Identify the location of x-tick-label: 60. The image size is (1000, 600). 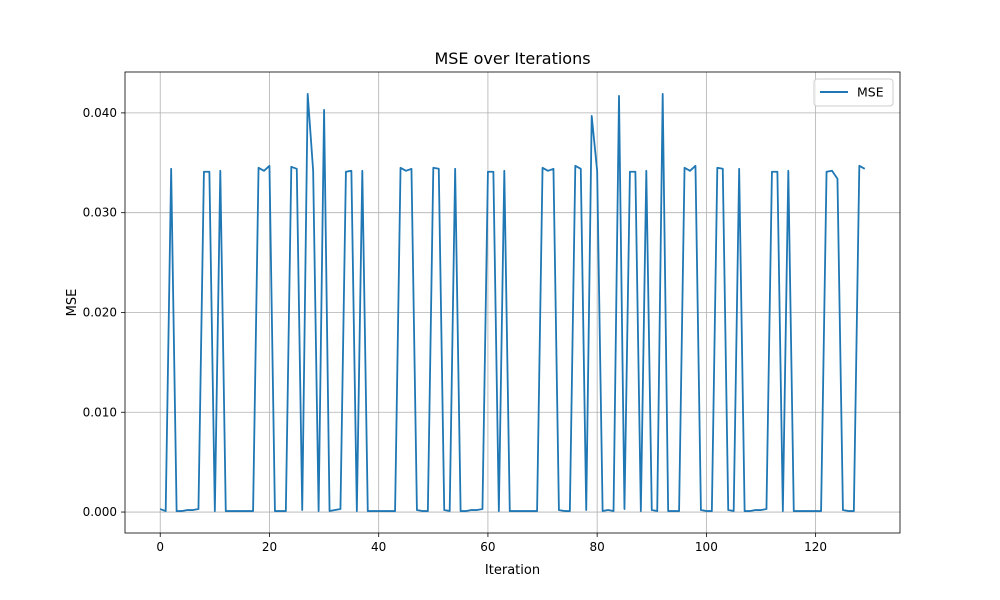
(487, 547).